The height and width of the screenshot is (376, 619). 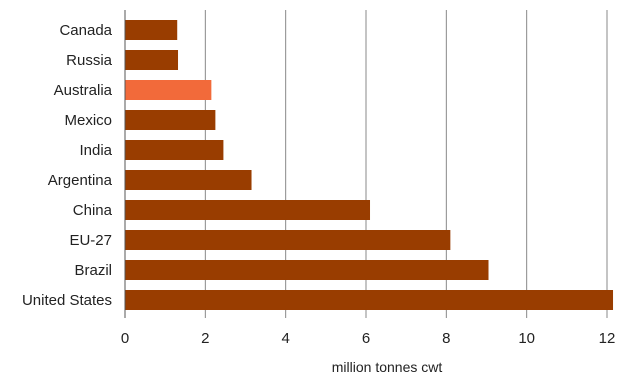 What do you see at coordinates (205, 338) in the screenshot?
I see `x-tick-label: 2` at bounding box center [205, 338].